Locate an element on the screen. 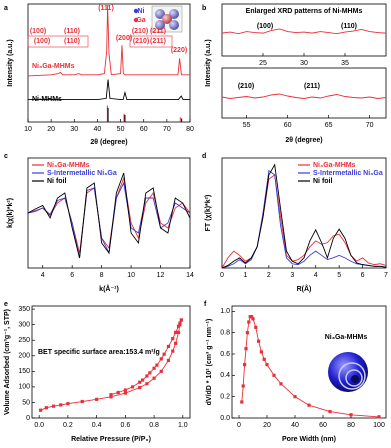 This screenshot has height=448, width=391. annotation: (220) is located at coordinates (179, 50).